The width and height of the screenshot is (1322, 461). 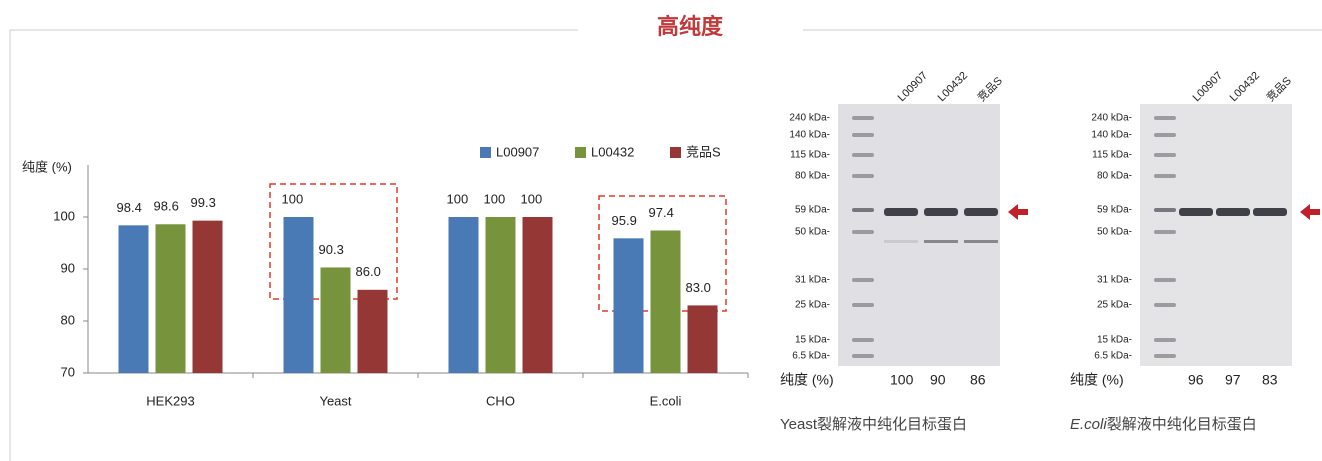 I want to click on value-label: 98.4, so click(x=129, y=207).